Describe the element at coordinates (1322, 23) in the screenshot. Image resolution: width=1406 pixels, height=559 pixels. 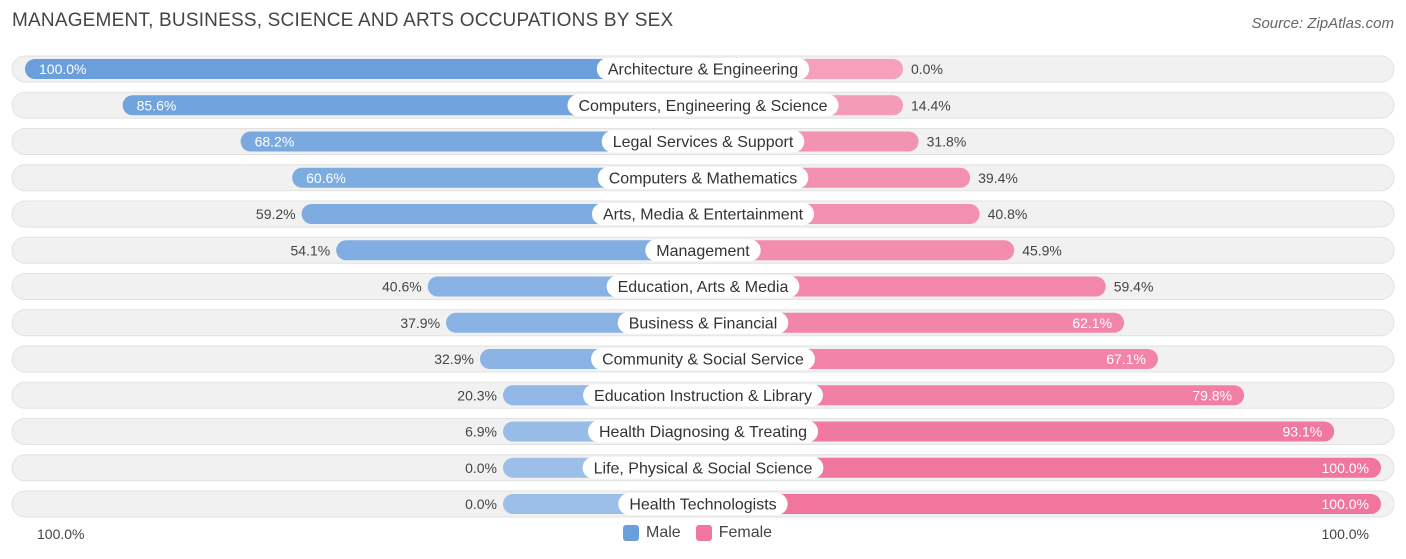
I see `source-credit: Source: ZipAtlas.com` at that location.